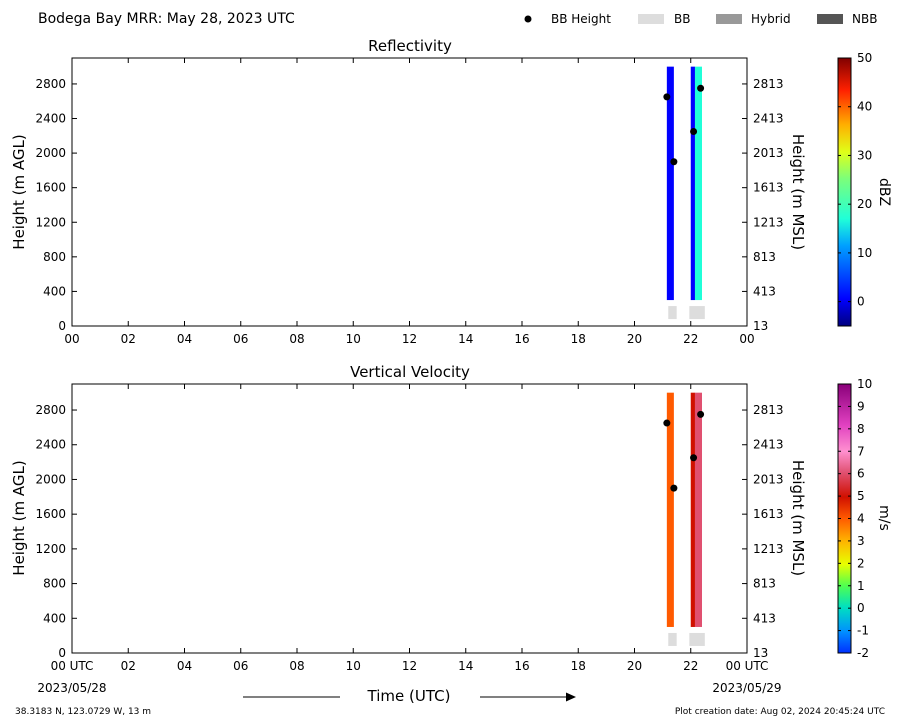  Describe the element at coordinates (864, 204) in the screenshot. I see `colorbar-tick-label: 20` at that location.